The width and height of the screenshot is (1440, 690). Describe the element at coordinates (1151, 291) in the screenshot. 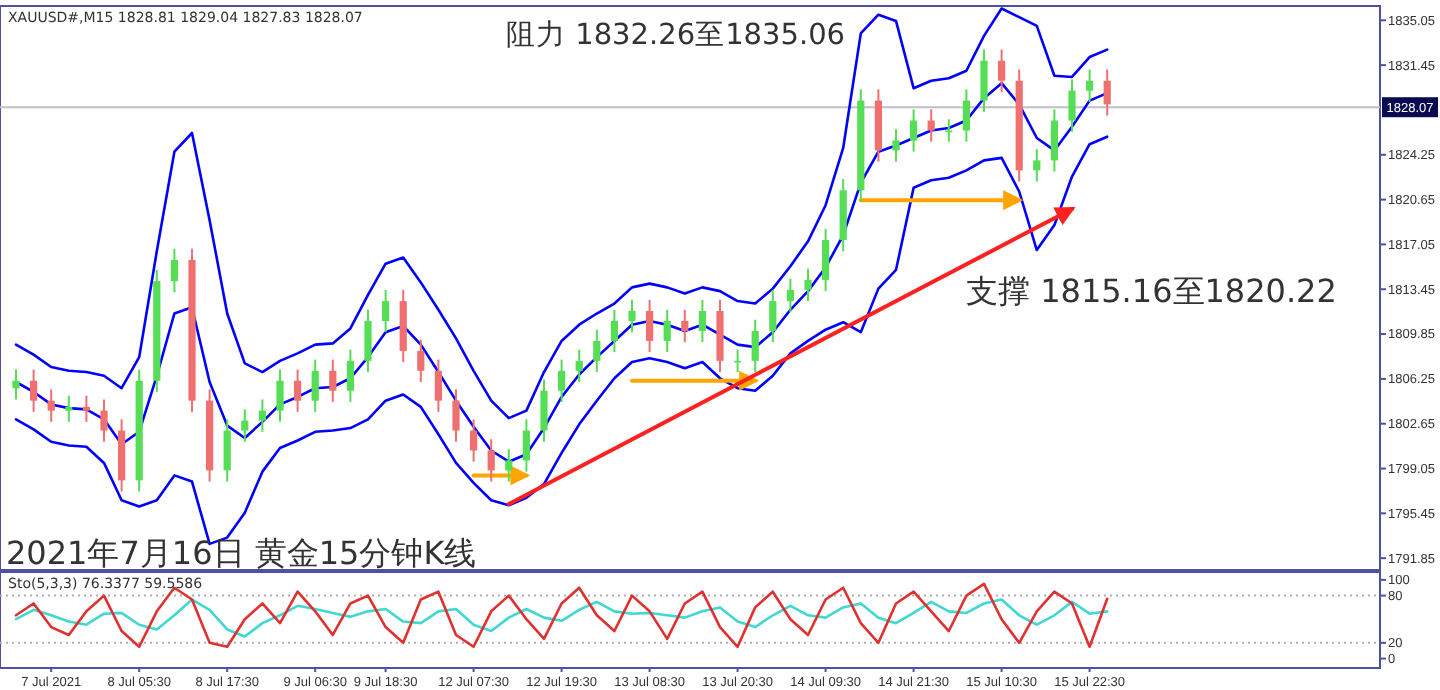

I see `annotation: 支撑 1815.16至1820.22` at that location.